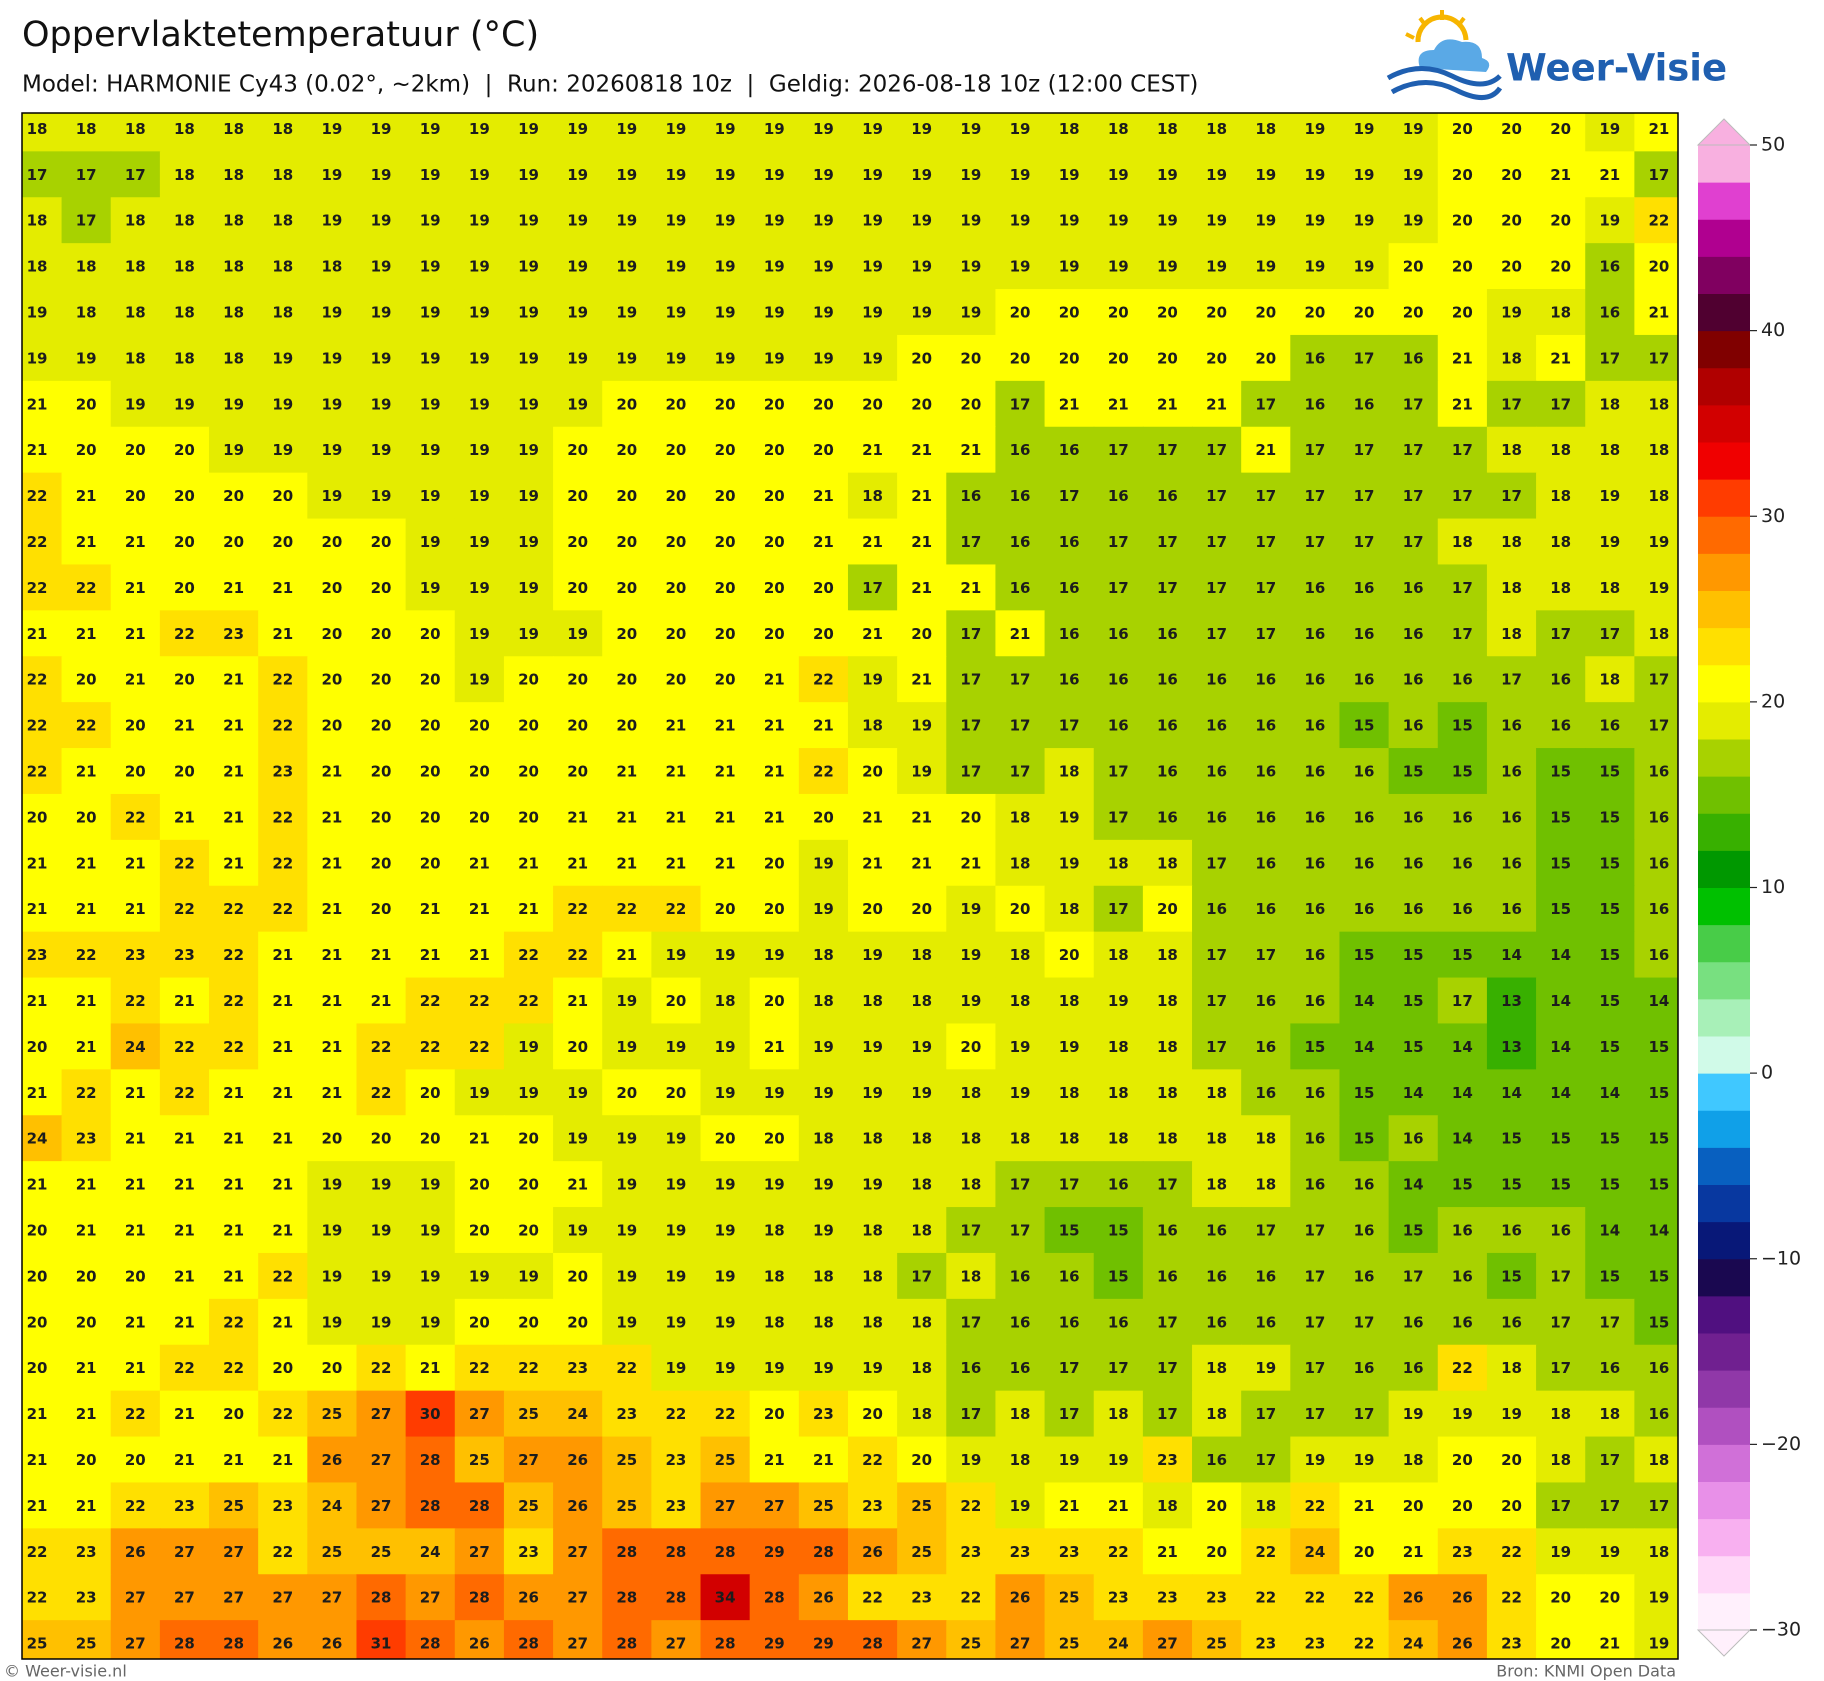 This screenshot has width=1824, height=1681. What do you see at coordinates (577, 1644) in the screenshot?
I see `temperature-label: 27` at bounding box center [577, 1644].